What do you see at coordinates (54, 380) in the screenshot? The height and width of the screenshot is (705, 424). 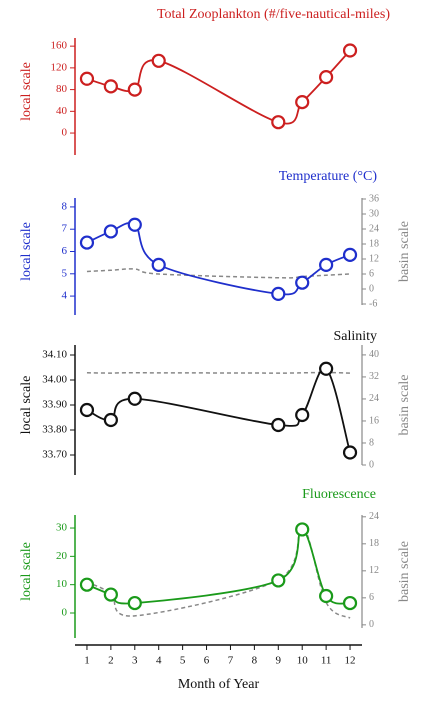 I see `y-tick-label: 34.00` at bounding box center [54, 380].